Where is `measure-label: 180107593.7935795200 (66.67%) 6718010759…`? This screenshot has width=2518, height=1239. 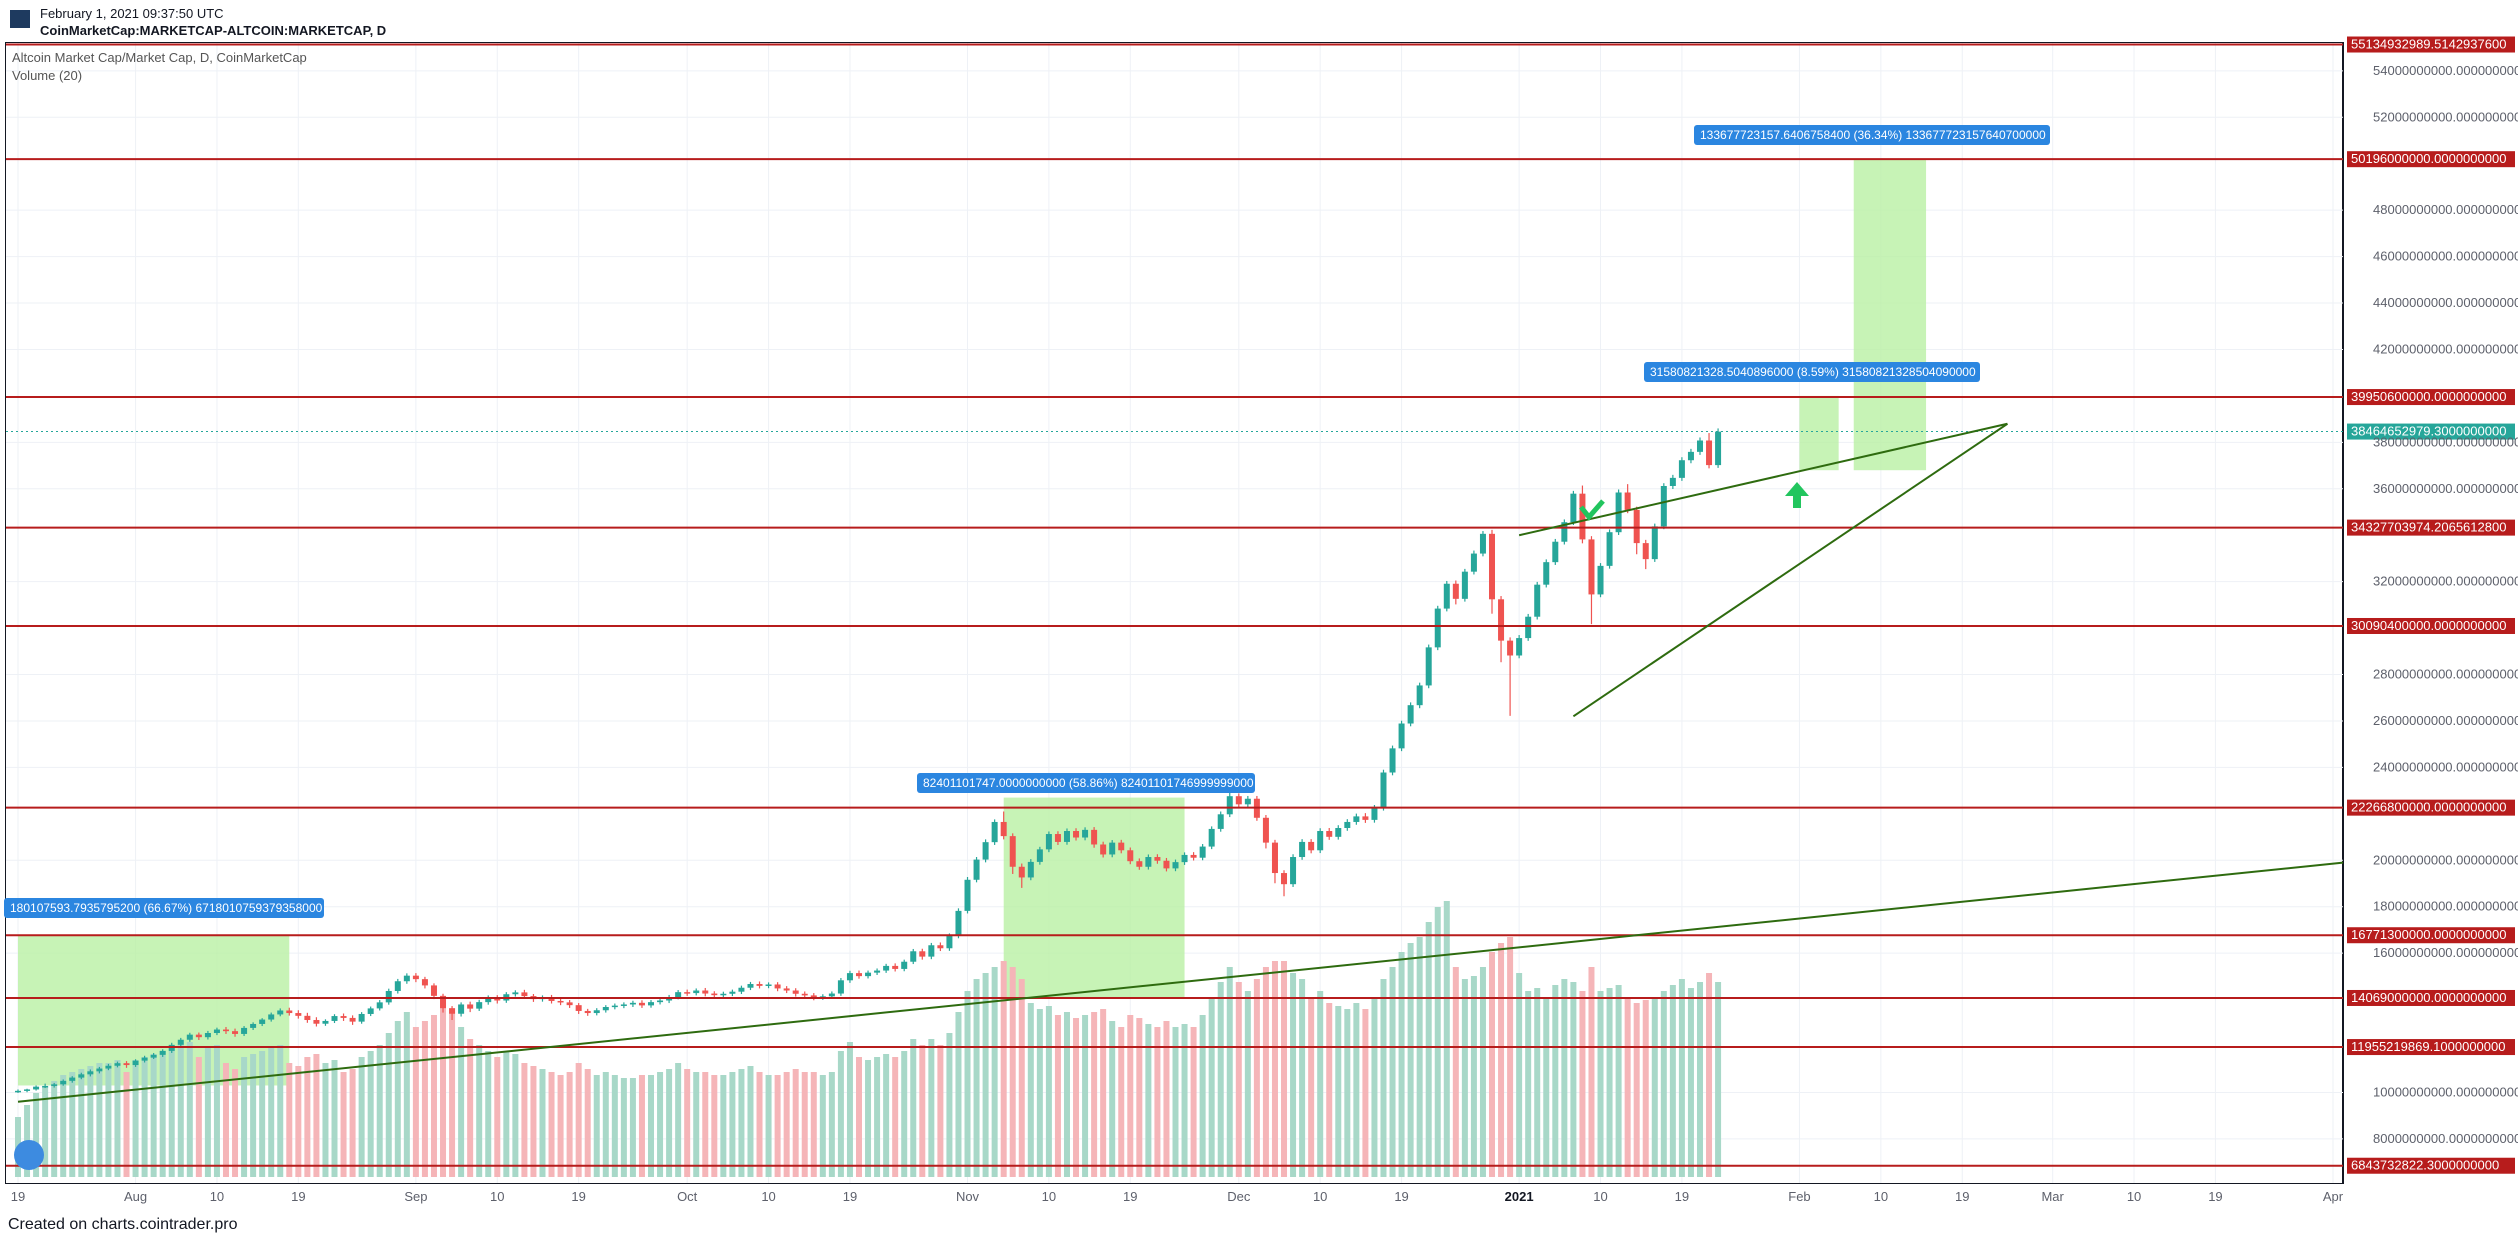
measure-label: 180107593.7935795200 (66.67%) 6718010759… is located at coordinates (166, 908).